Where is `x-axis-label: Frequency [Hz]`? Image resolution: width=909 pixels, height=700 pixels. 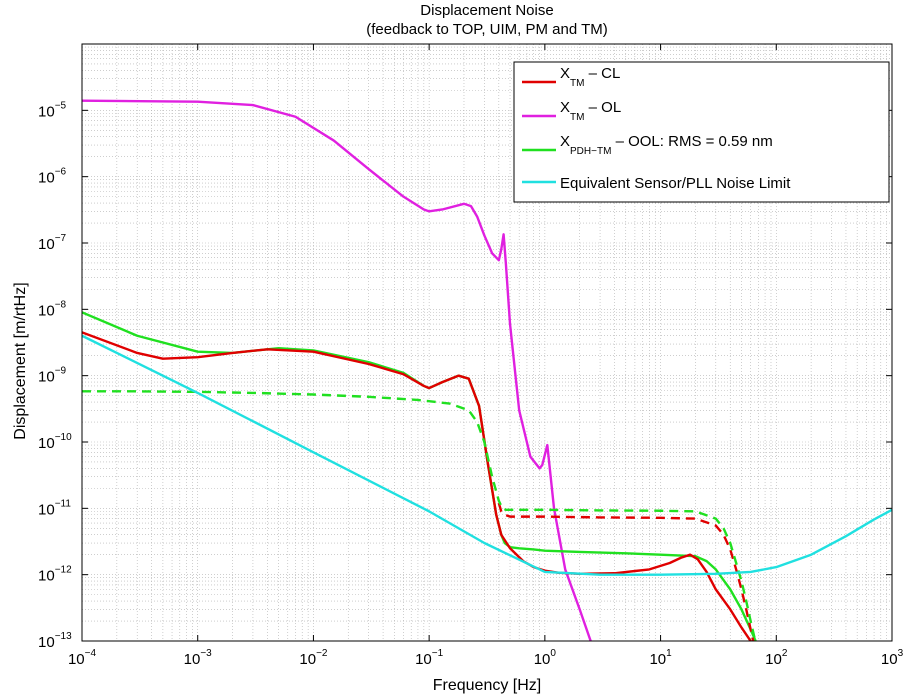 x-axis-label: Frequency [Hz] is located at coordinates (487, 685).